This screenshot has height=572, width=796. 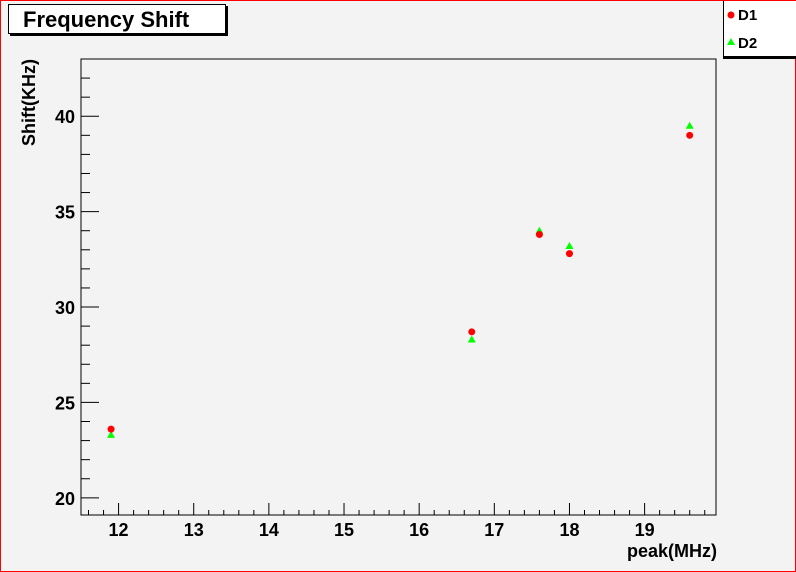 What do you see at coordinates (119, 530) in the screenshot?
I see `x-tick-label: 12` at bounding box center [119, 530].